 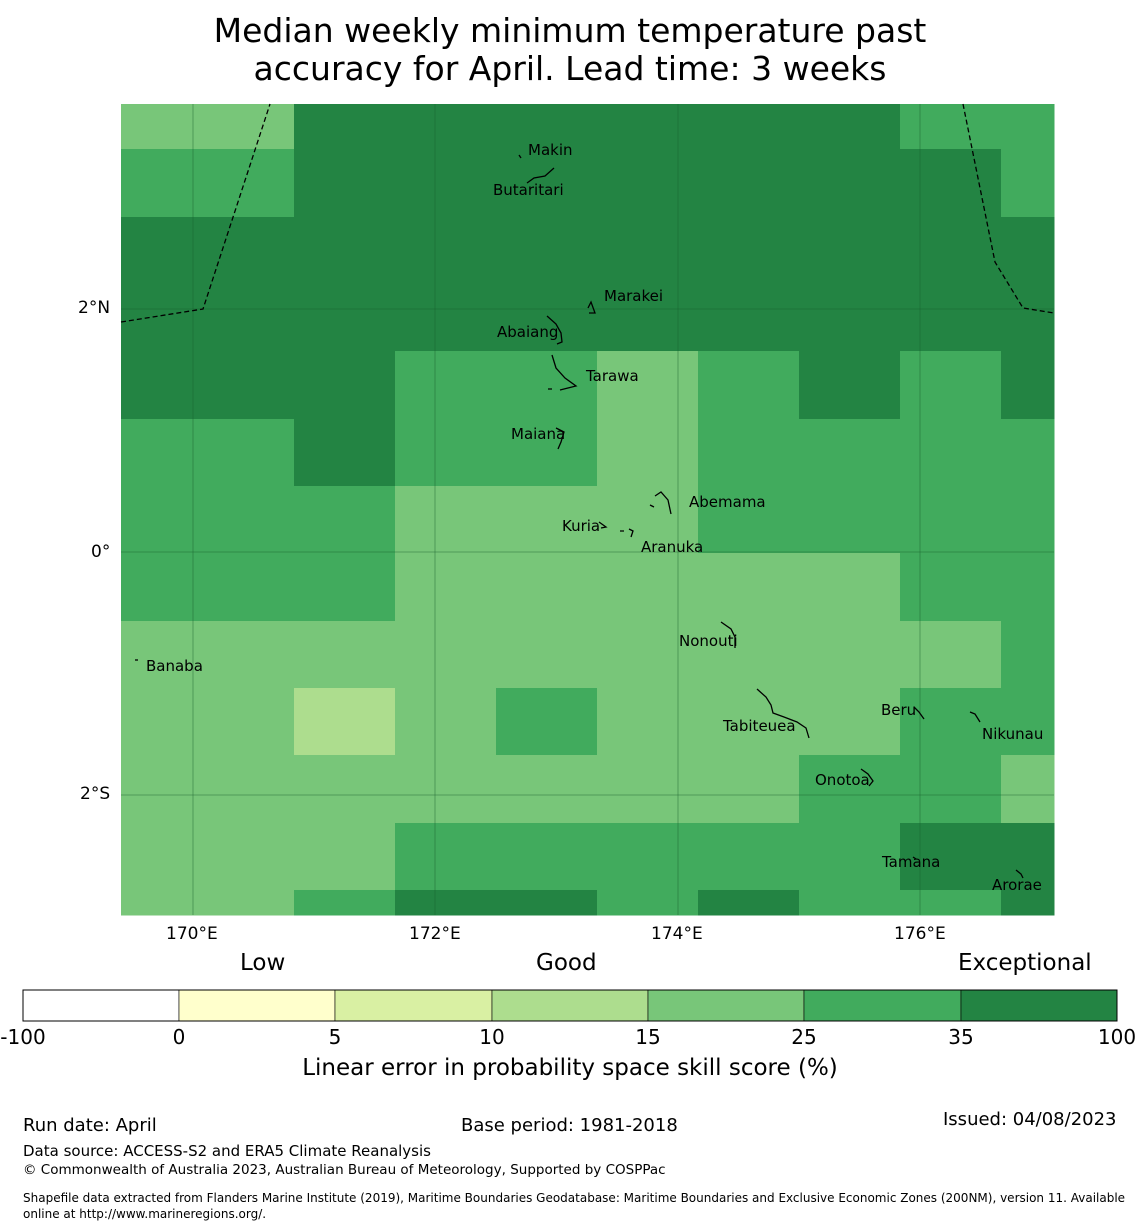 I want to click on colorbar-category-exceptional: Exceptional, so click(x=1025, y=963).